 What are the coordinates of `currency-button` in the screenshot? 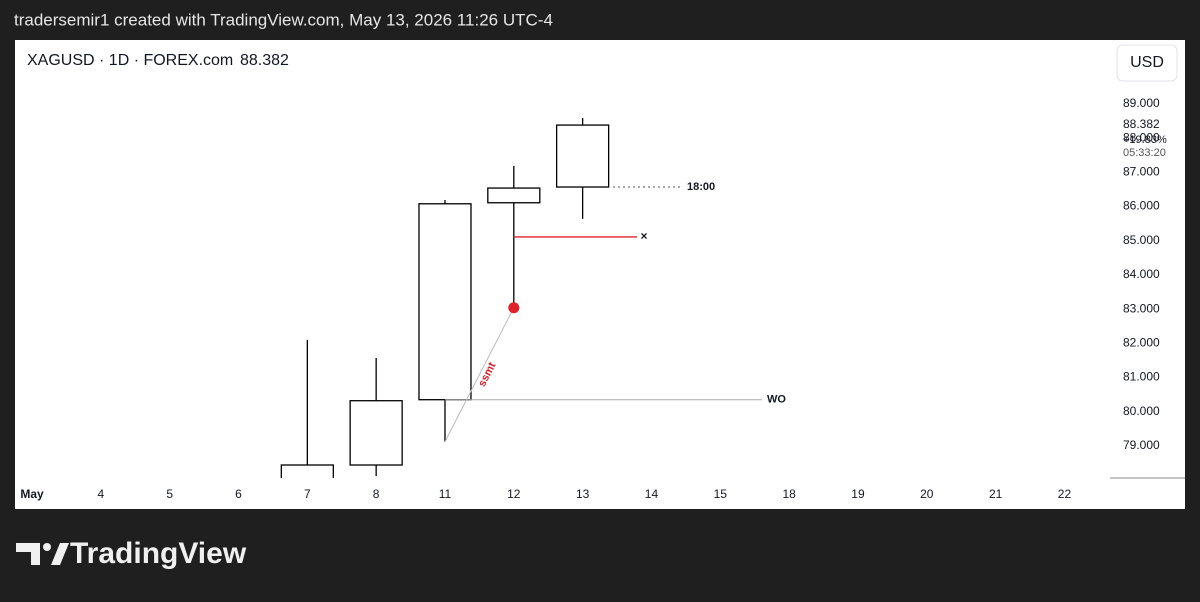 It's located at (1147, 63).